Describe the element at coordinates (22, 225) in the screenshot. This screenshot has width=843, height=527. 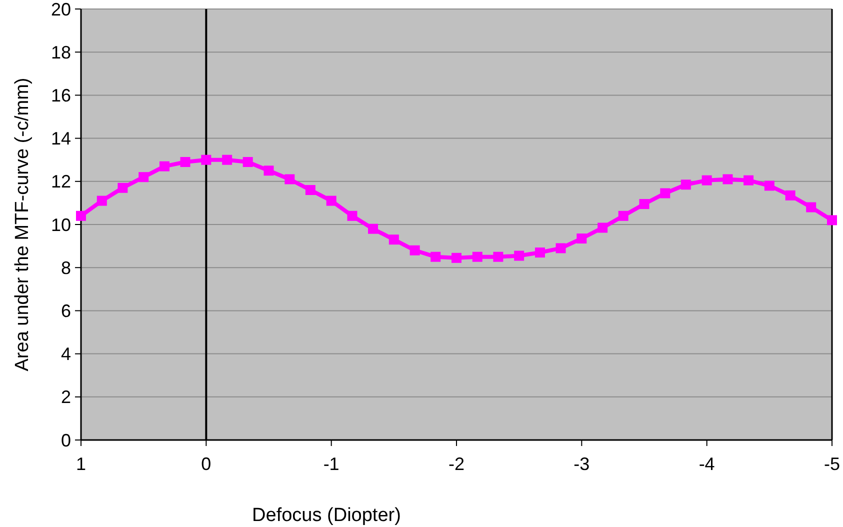
I see `y-axis-title: Area under the MTF-curve (-c/mm)` at that location.